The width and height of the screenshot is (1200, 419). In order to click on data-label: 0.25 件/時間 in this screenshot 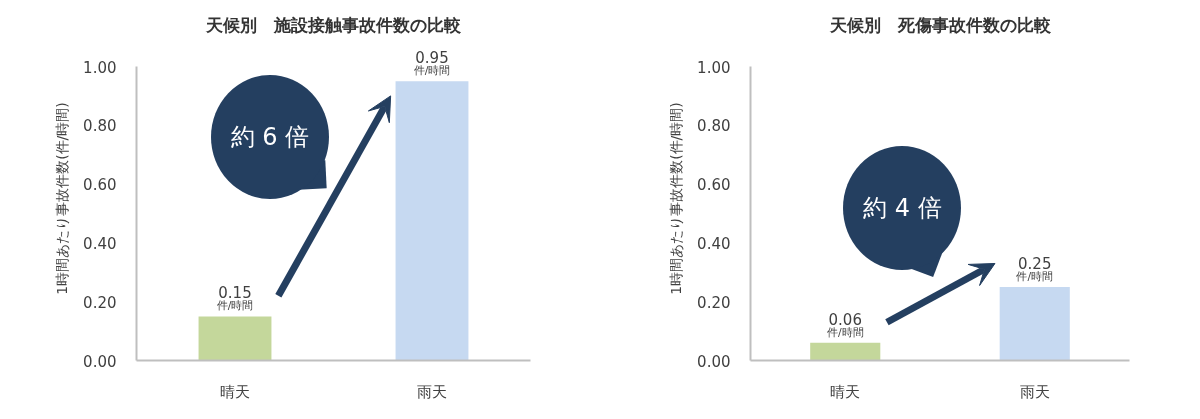, I will do `click(1035, 269)`.